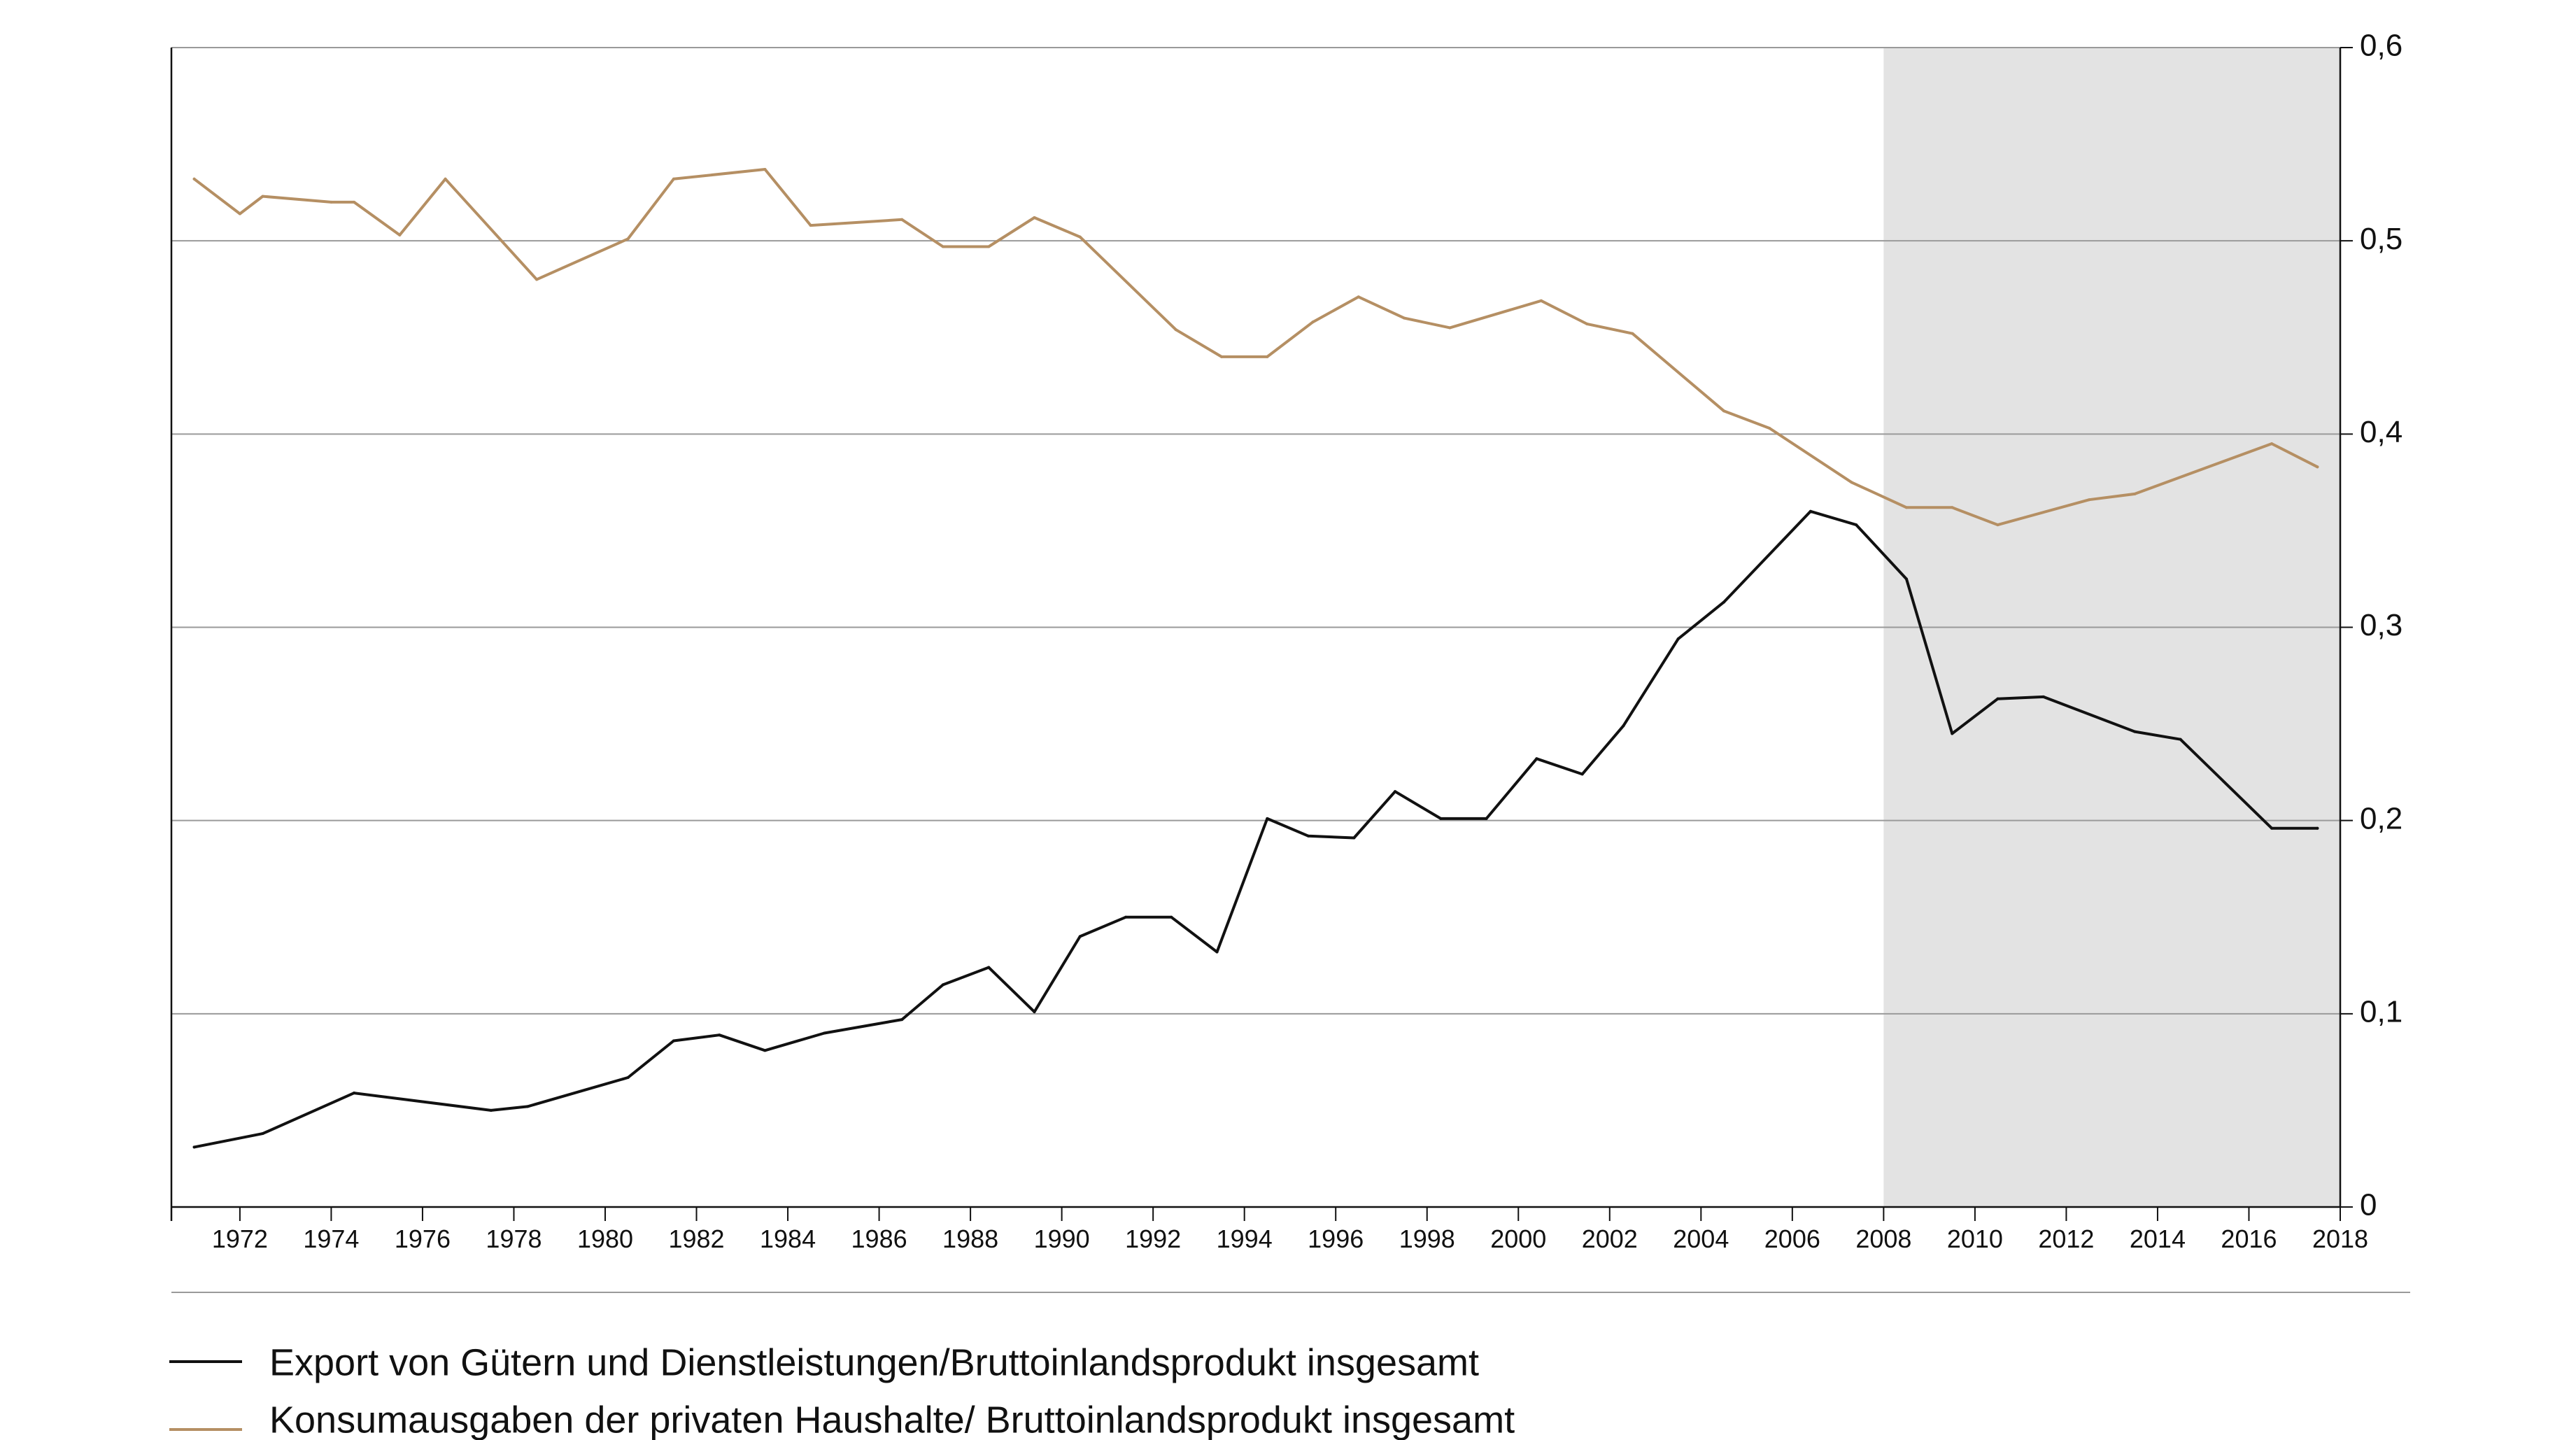 Image resolution: width=2576 pixels, height=1440 pixels. I want to click on x-tick-label-1988: 1988, so click(970, 1238).